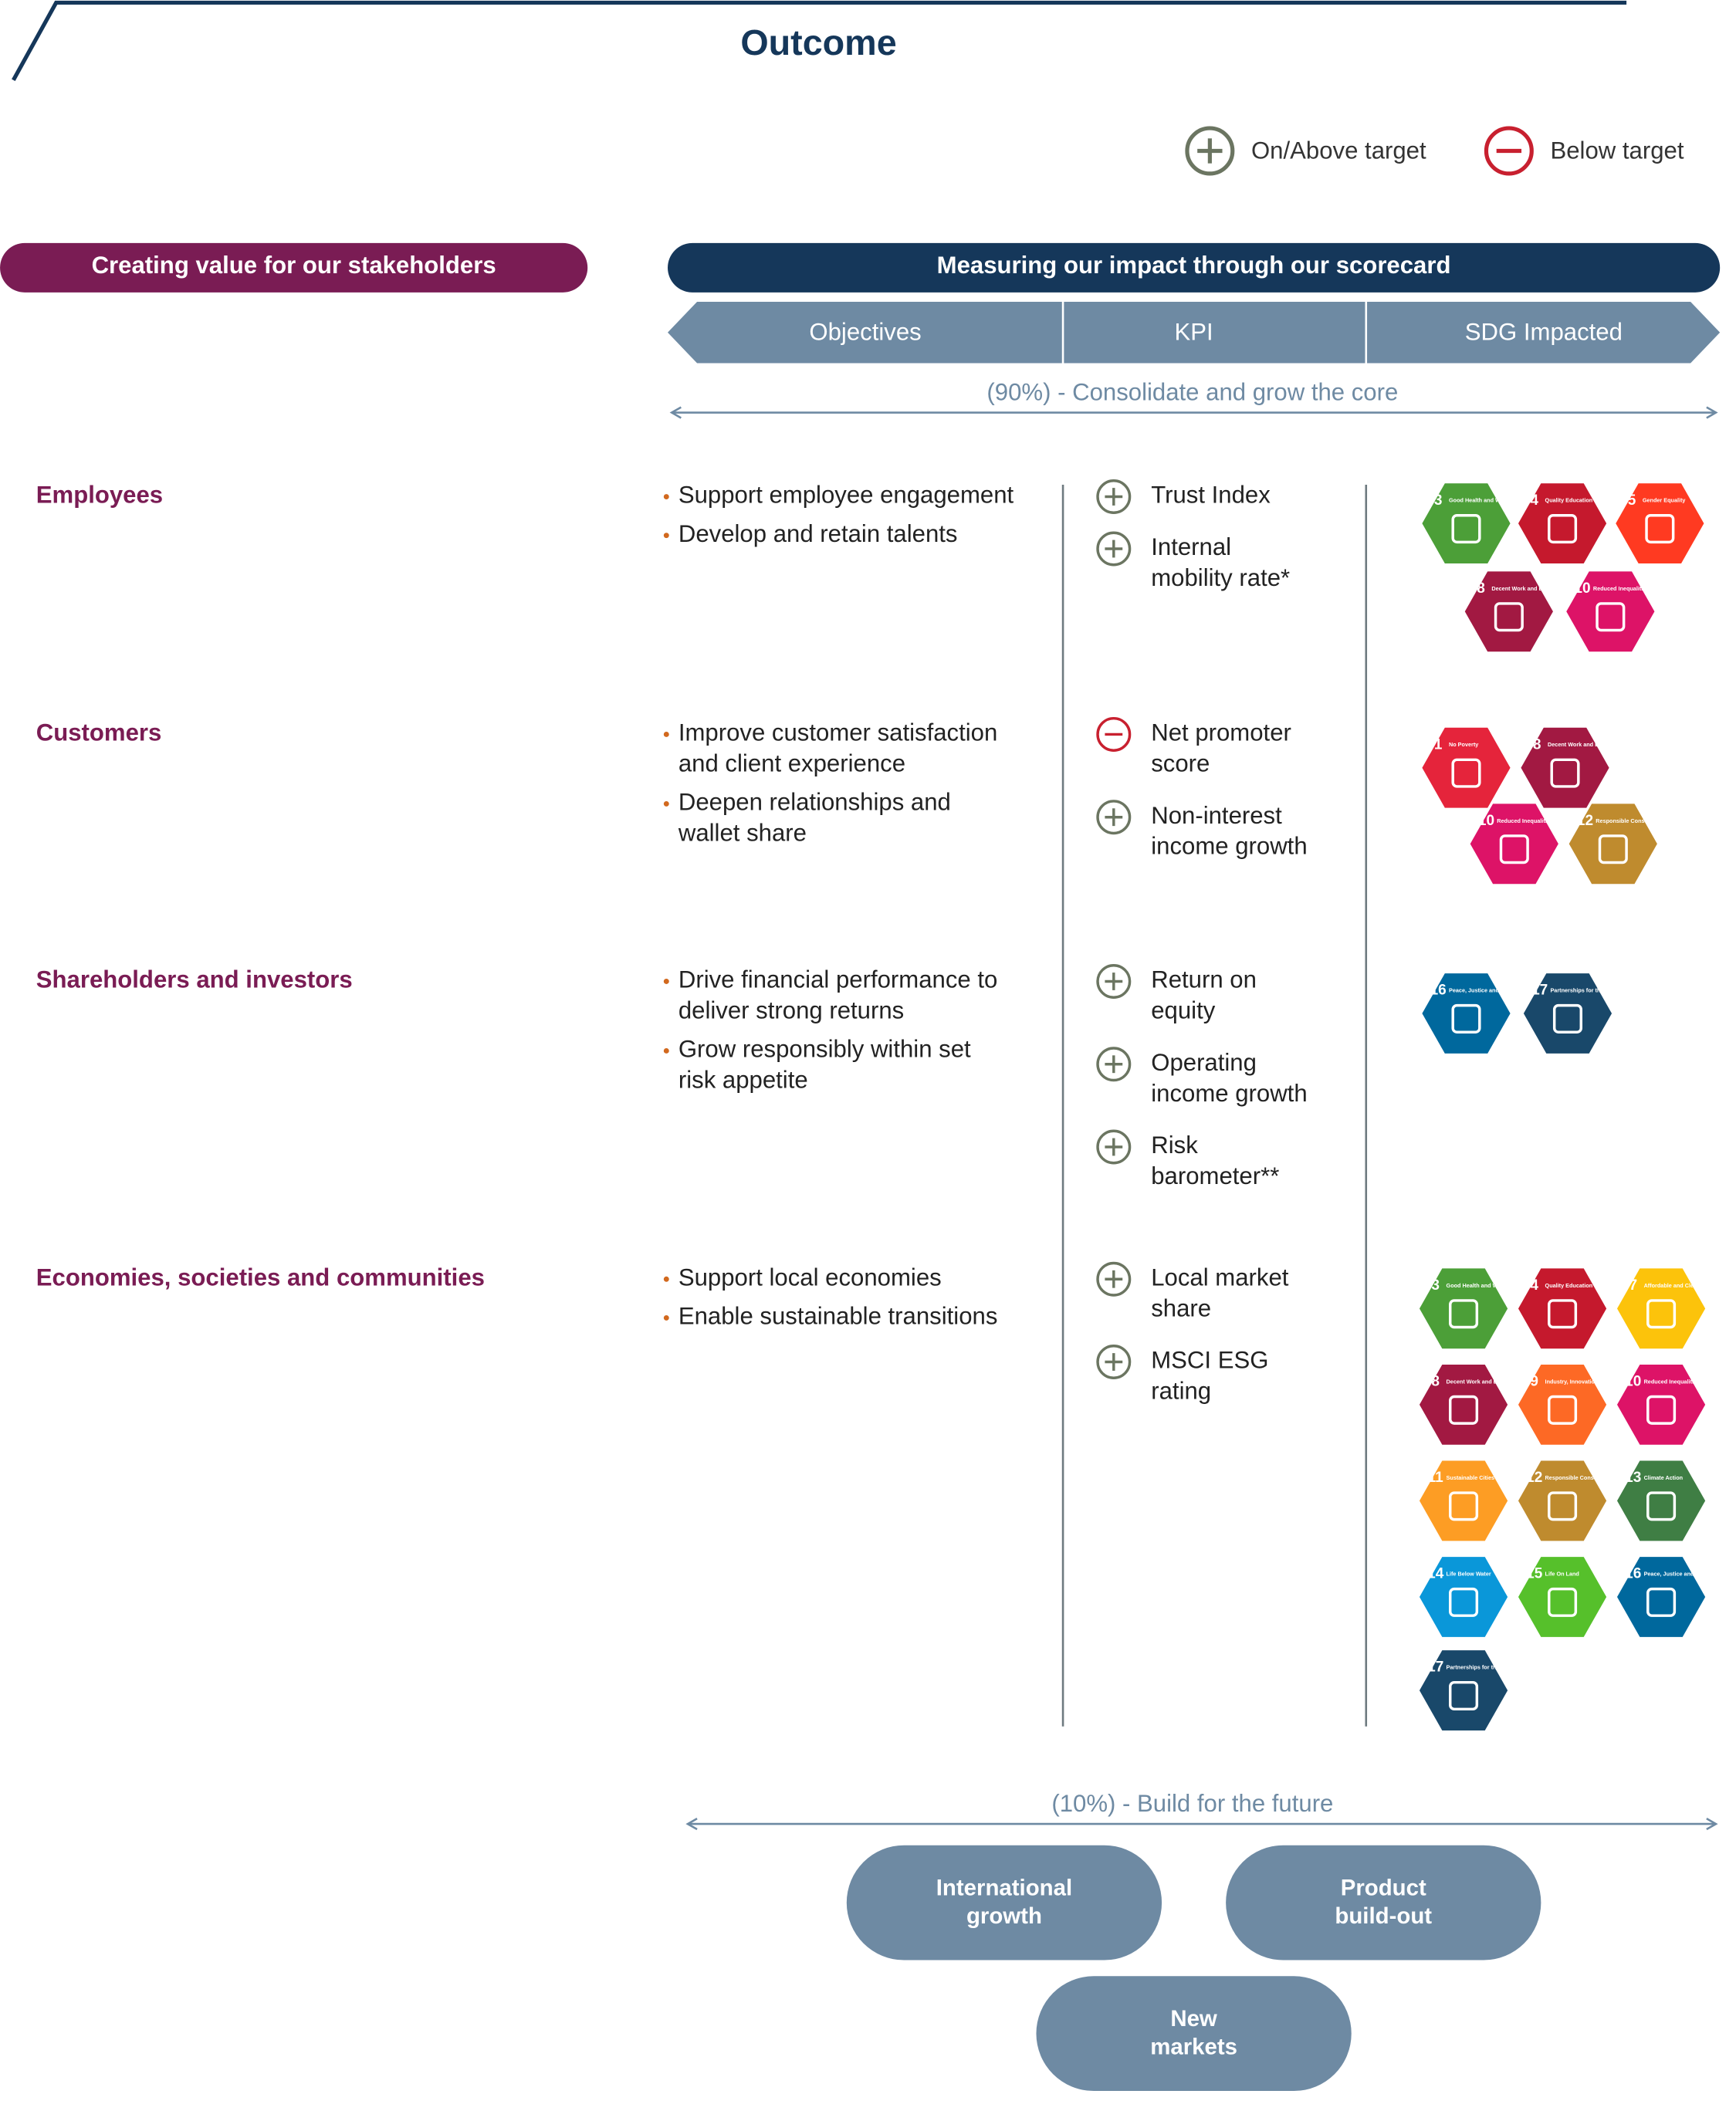  What do you see at coordinates (1435, 1667) in the screenshot?
I see `sdg-number: 17` at bounding box center [1435, 1667].